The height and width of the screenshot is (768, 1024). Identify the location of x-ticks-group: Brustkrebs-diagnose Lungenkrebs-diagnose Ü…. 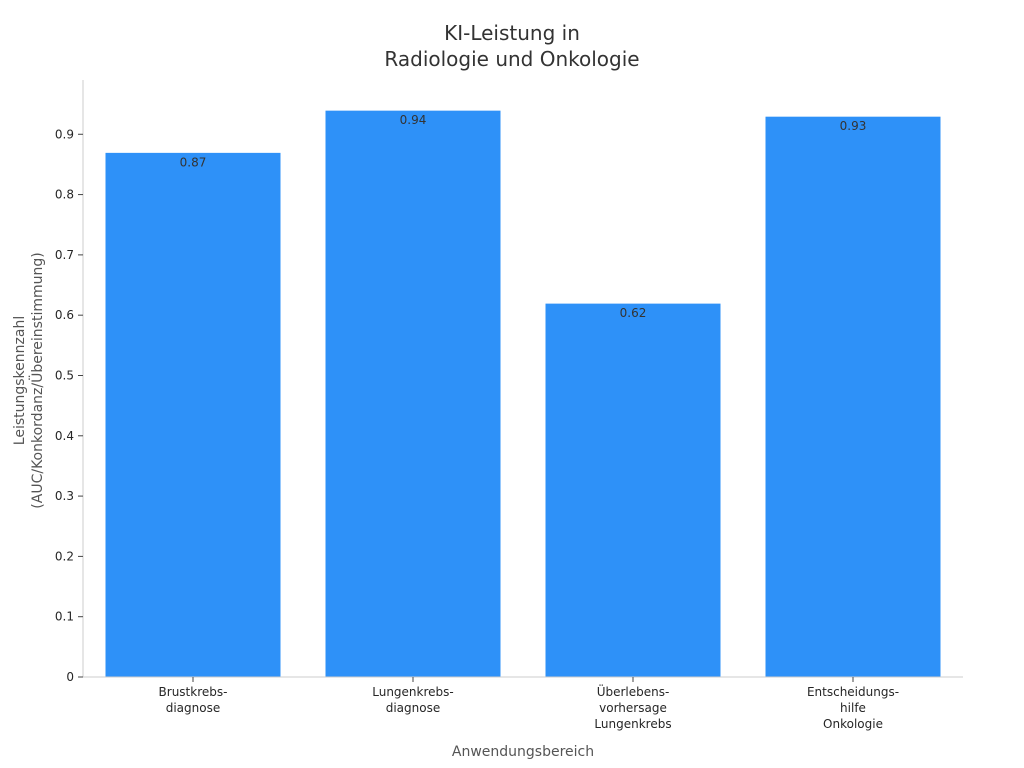
(529, 704).